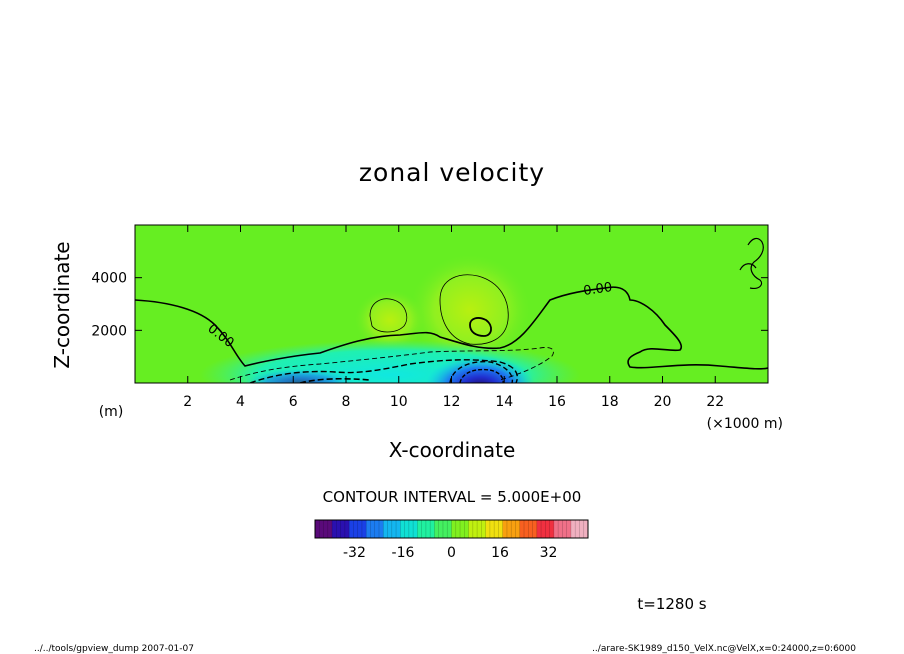 The image size is (904, 654). I want to click on colorbar-tick-label: -16, so click(403, 553).